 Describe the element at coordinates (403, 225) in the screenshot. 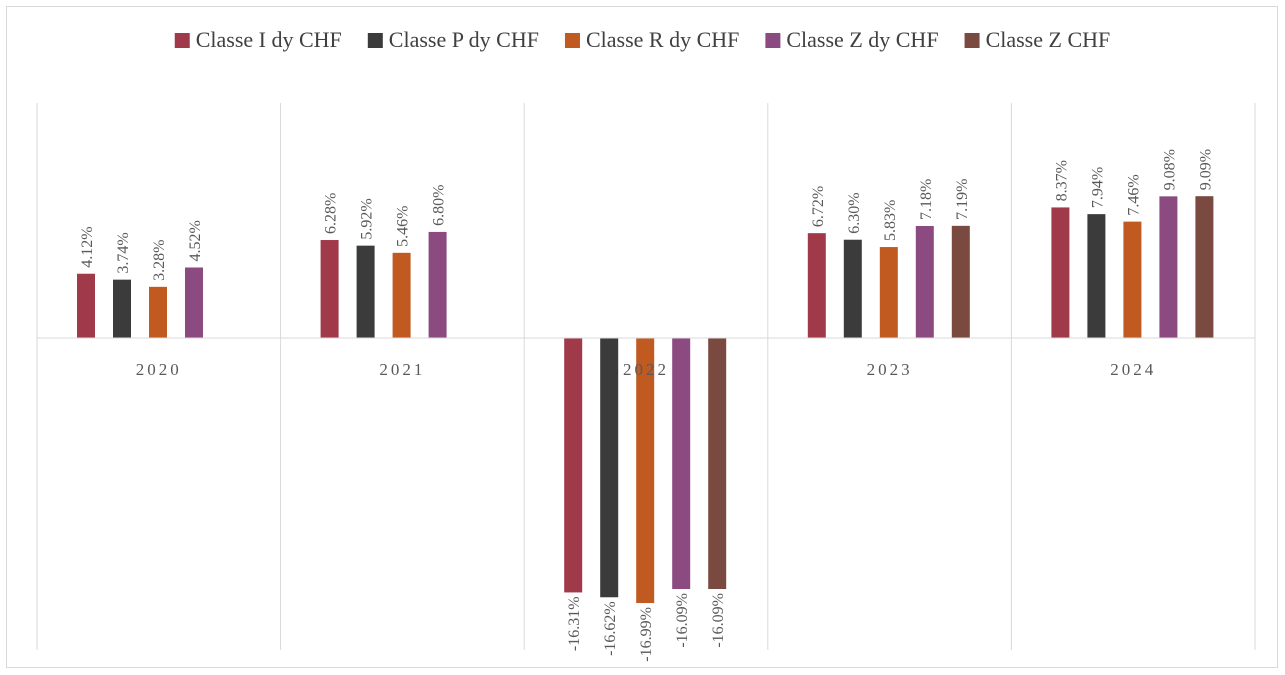

I see `data-label: 5.46%` at that location.